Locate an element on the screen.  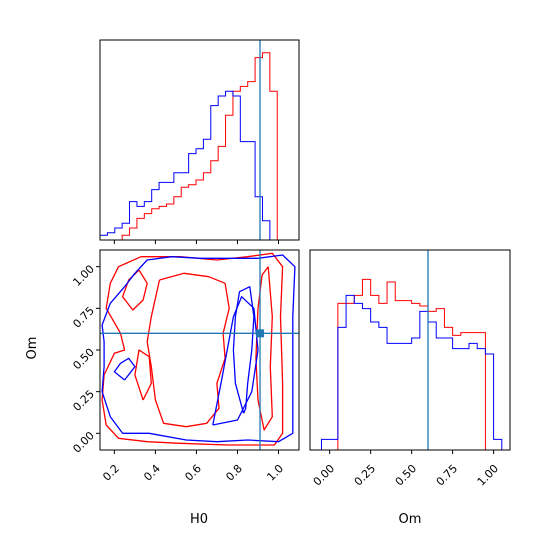
panel-hist-h0 is located at coordinates (199, 141).